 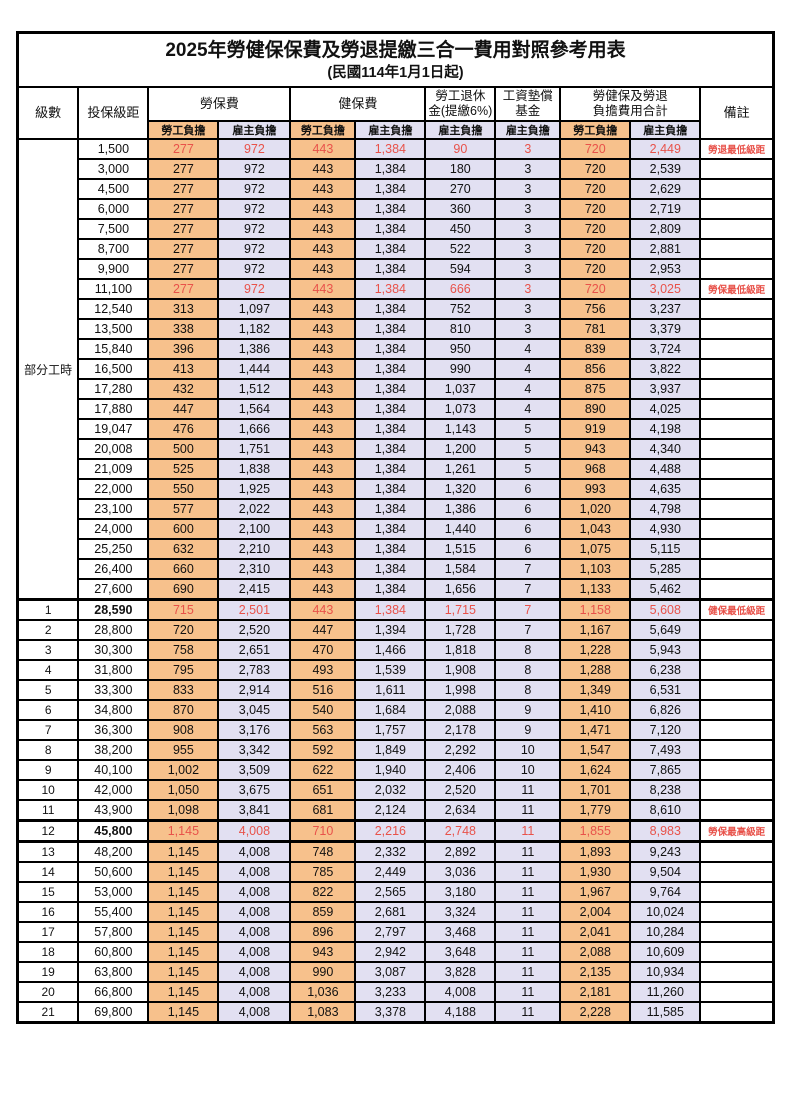 I want to click on value-cell: 1,684, so click(x=390, y=710).